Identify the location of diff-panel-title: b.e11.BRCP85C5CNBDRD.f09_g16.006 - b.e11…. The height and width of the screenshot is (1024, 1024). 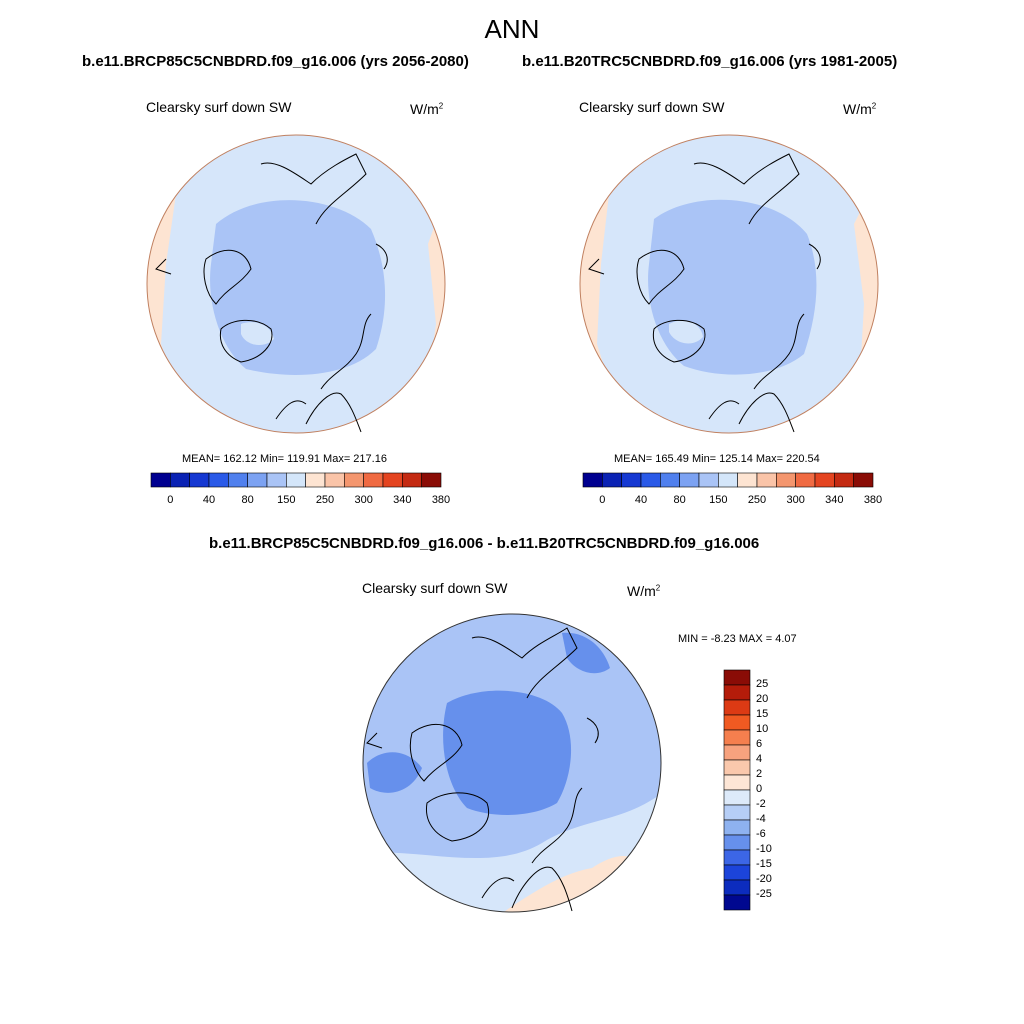
(484, 543).